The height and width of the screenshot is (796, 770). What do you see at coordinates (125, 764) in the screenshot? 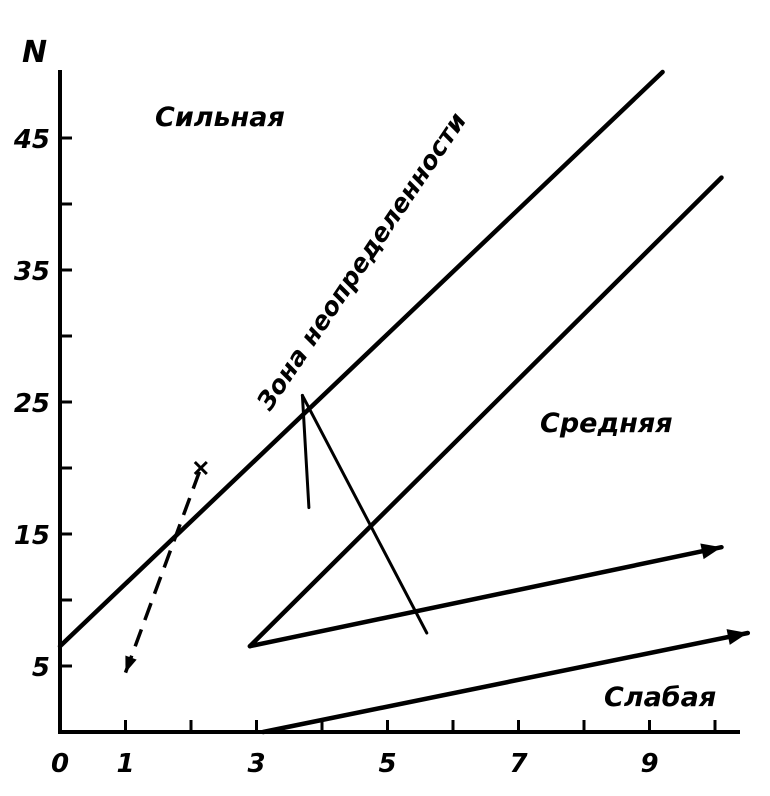
I see `x-tick-label: 1` at bounding box center [125, 764].